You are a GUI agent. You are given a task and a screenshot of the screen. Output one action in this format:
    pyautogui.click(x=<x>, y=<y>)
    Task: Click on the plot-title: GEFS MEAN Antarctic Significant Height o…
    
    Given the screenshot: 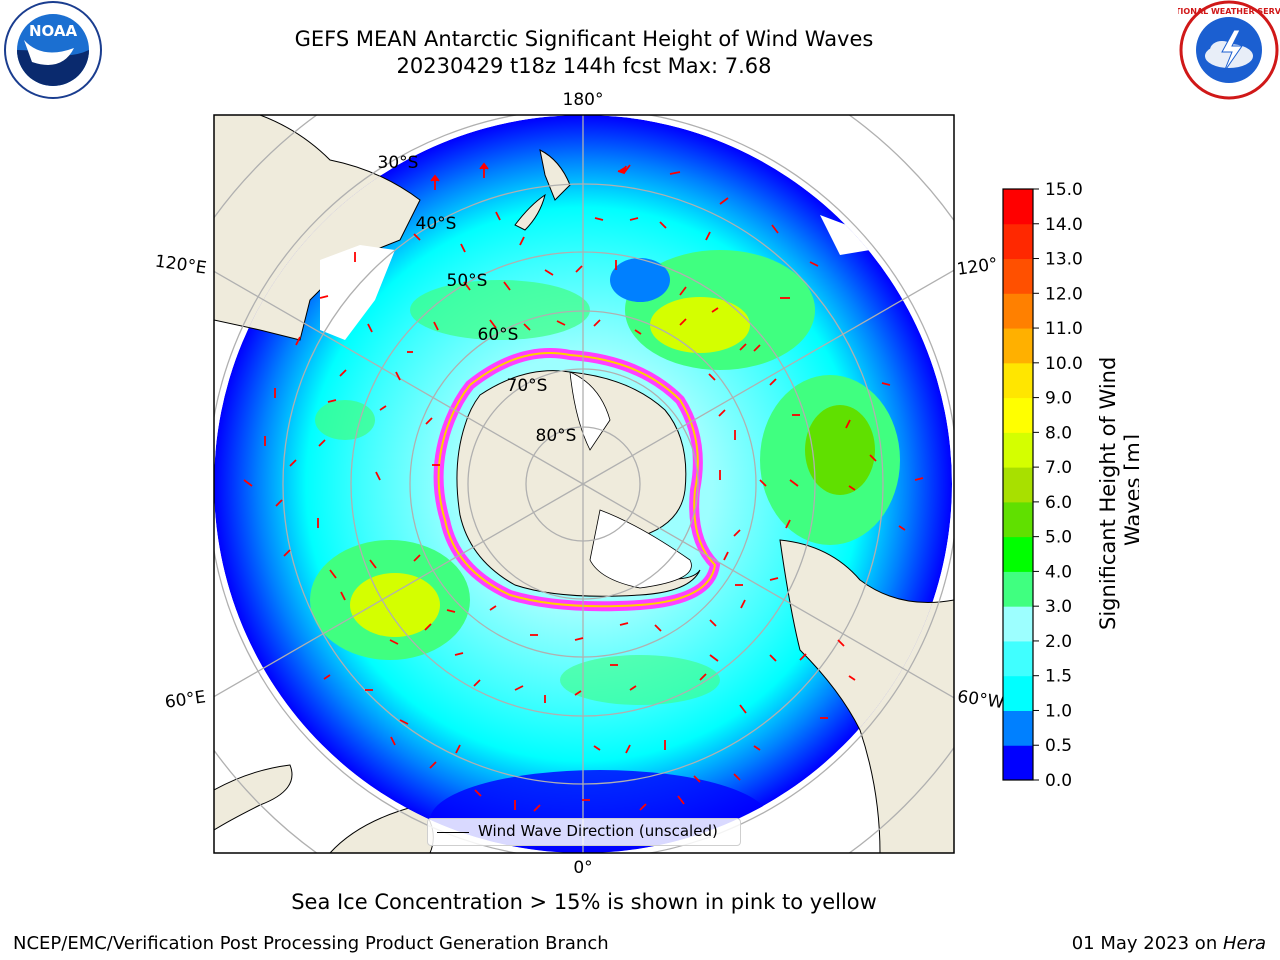 What is the action you would take?
    pyautogui.click(x=584, y=39)
    